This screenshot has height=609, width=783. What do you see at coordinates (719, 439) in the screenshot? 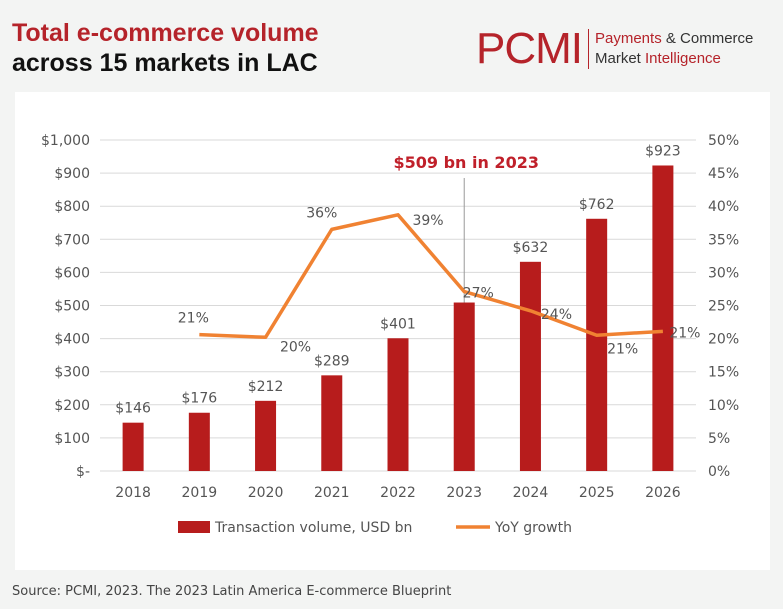
I see `right-tick-label: 5%` at bounding box center [719, 439].